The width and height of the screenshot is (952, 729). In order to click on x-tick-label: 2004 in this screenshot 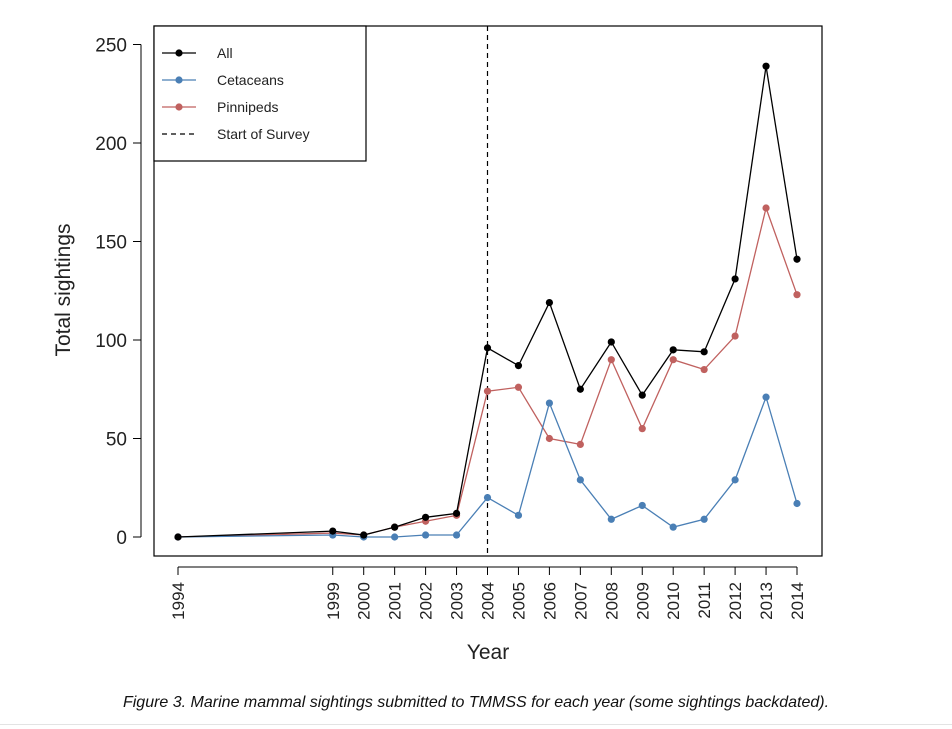, I will do `click(488, 601)`.